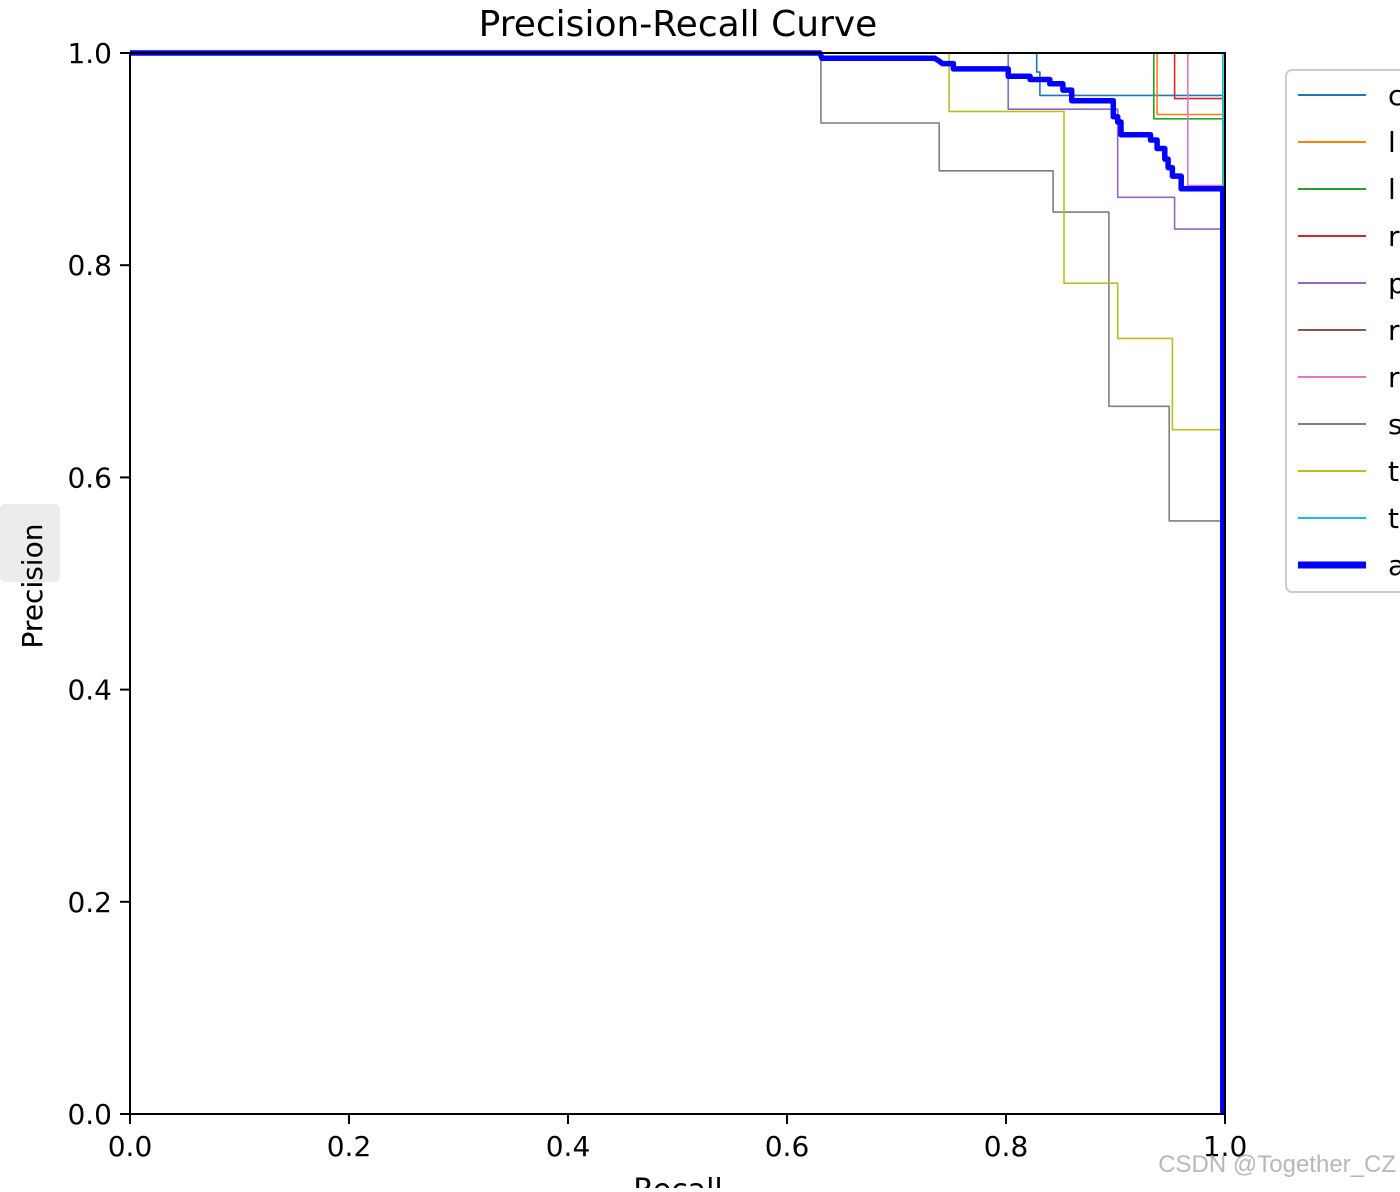 The width and height of the screenshot is (1400, 1192). Describe the element at coordinates (89, 53) in the screenshot. I see `y-tick-label: 1.0` at that location.